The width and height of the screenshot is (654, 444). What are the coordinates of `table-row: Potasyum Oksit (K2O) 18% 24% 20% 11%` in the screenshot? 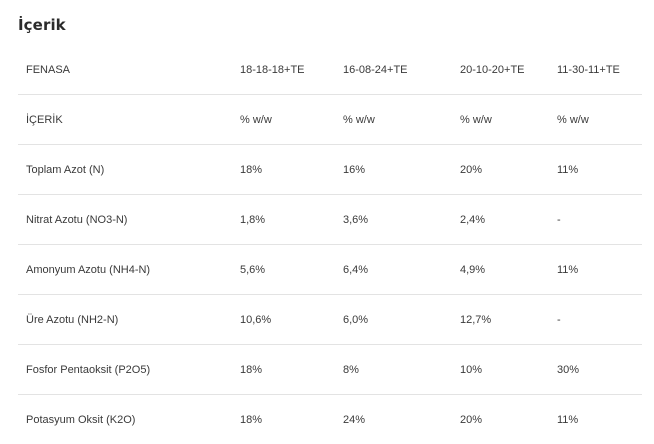 It's located at (330, 419).